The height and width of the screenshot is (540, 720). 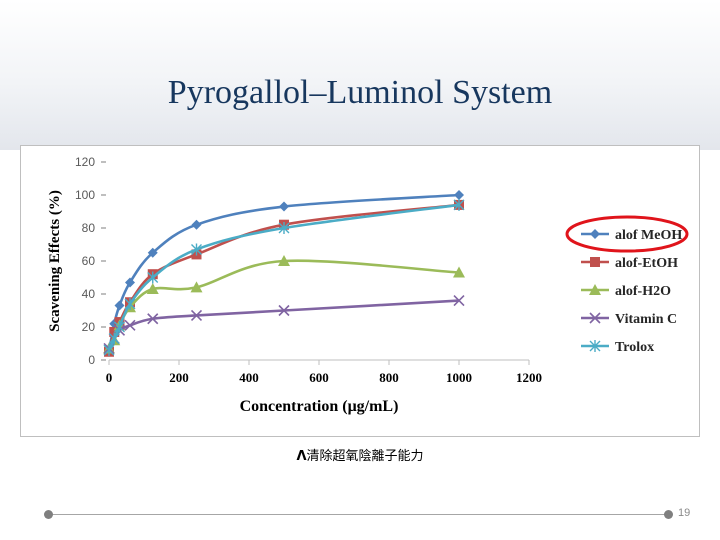 I want to click on caption-text: 清除超氧陰離子能力, so click(x=365, y=456).